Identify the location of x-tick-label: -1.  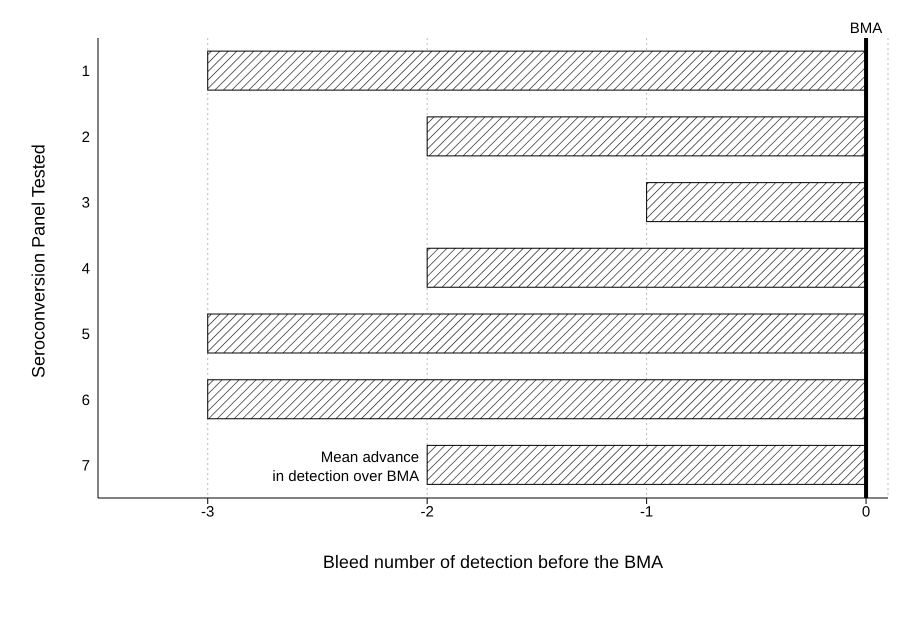
(647, 512).